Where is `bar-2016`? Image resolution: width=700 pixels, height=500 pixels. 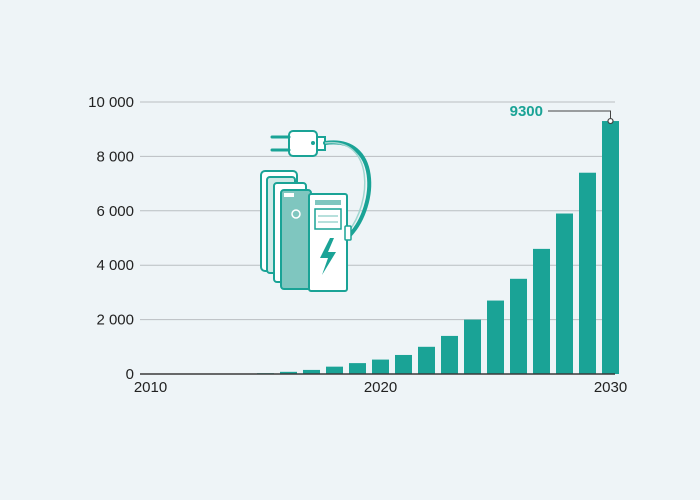
bar-2016 is located at coordinates (288, 372).